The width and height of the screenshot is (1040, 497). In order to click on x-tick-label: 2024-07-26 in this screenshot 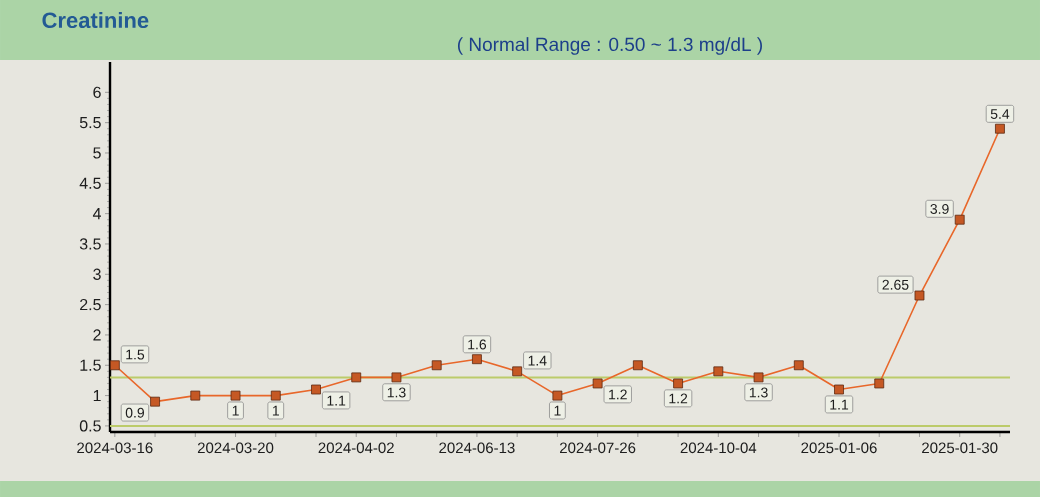, I will do `click(598, 448)`.